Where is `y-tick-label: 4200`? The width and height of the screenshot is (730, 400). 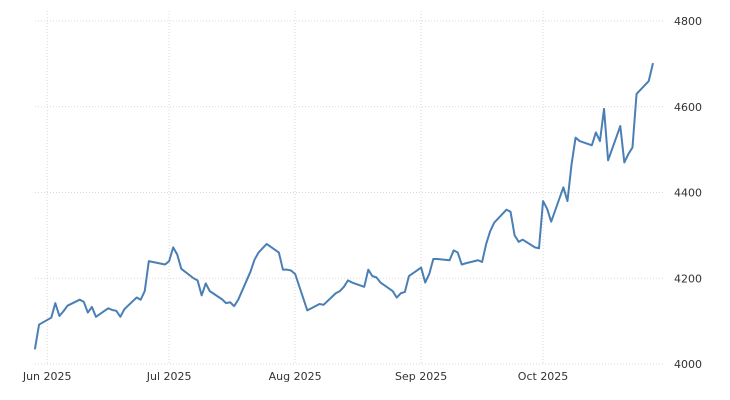 y-tick-label: 4200 is located at coordinates (688, 278).